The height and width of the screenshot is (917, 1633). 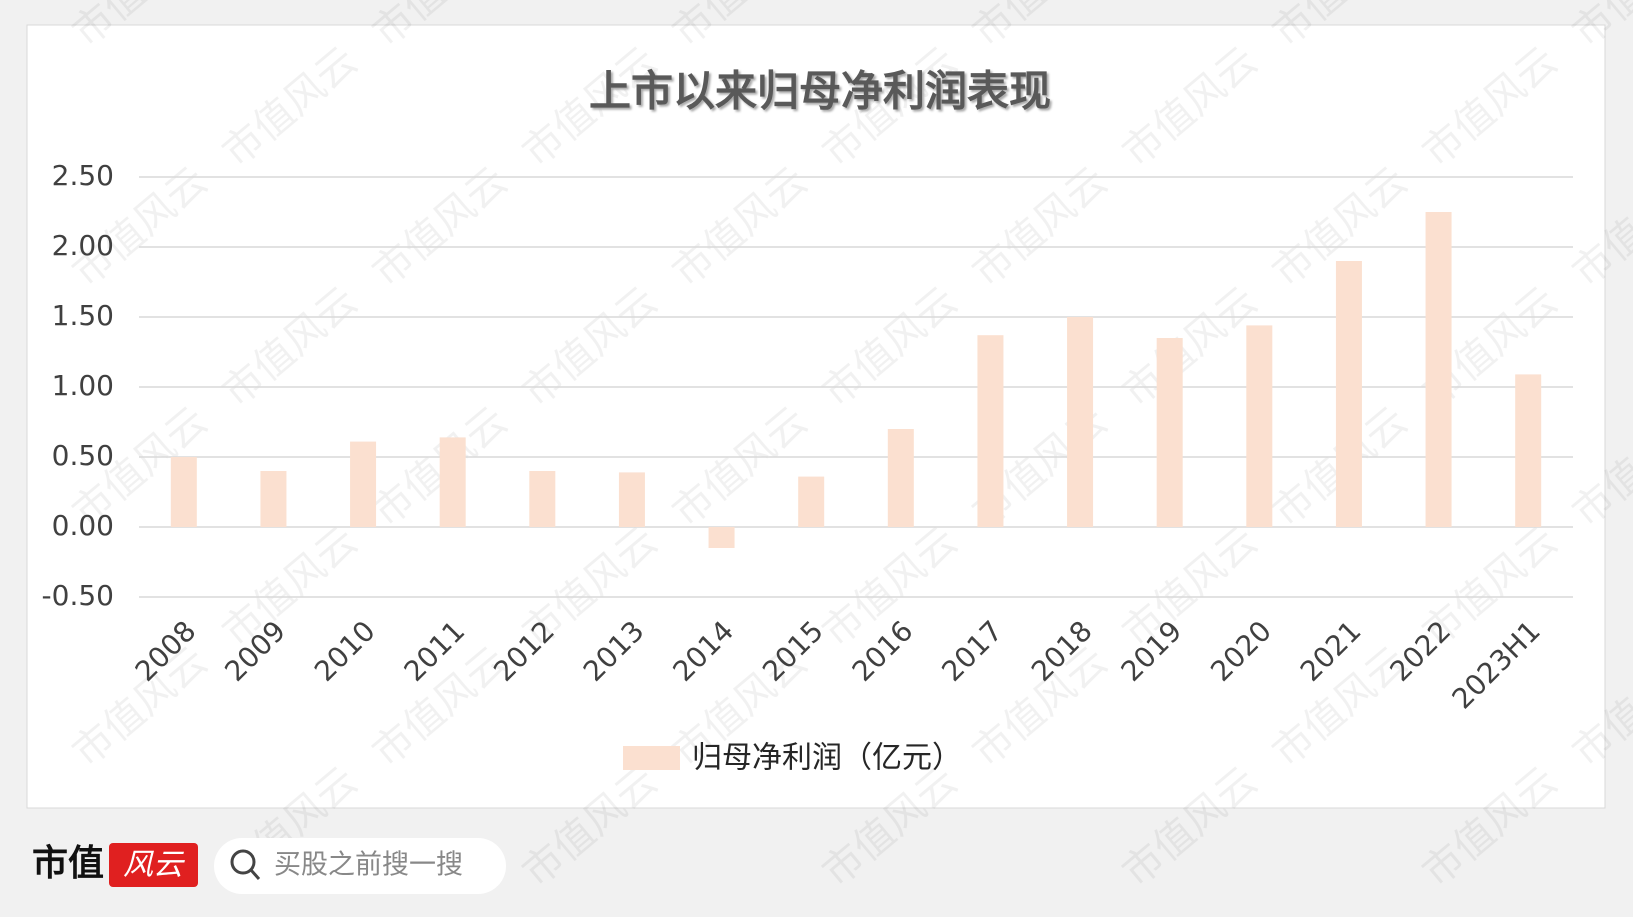 What do you see at coordinates (83, 315) in the screenshot?
I see `y-tick-label: 1.50` at bounding box center [83, 315].